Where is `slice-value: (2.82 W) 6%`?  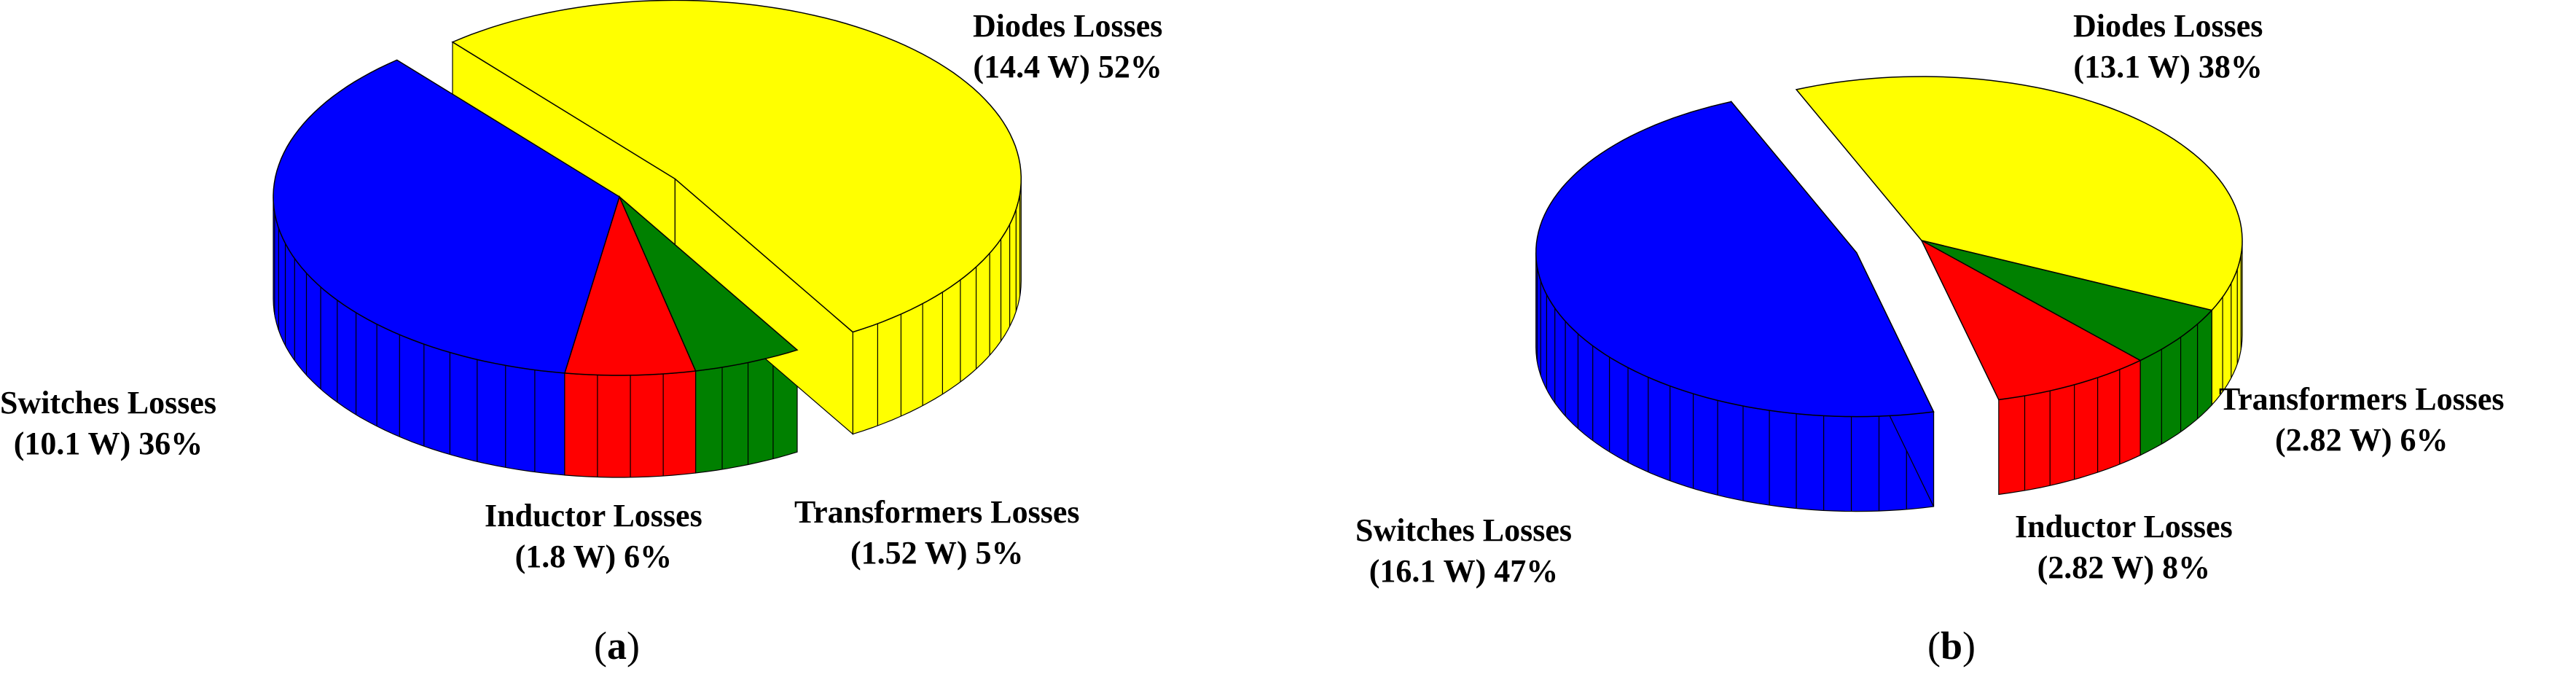 slice-value: (2.82 W) 6% is located at coordinates (2361, 440).